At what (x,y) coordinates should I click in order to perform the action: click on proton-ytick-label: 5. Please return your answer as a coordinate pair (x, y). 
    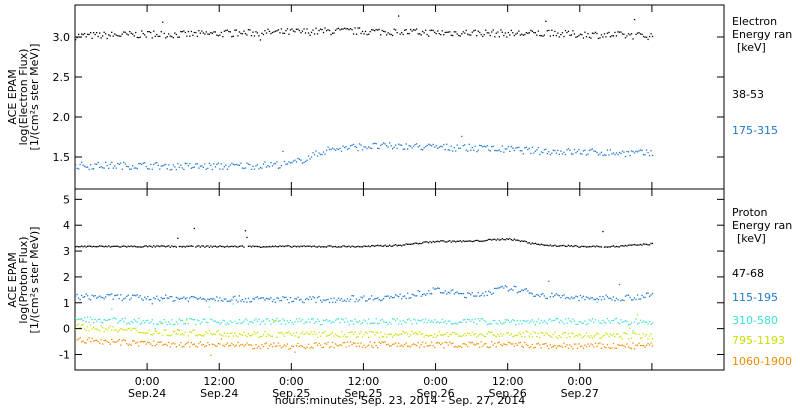
    Looking at the image, I should click on (66, 199).